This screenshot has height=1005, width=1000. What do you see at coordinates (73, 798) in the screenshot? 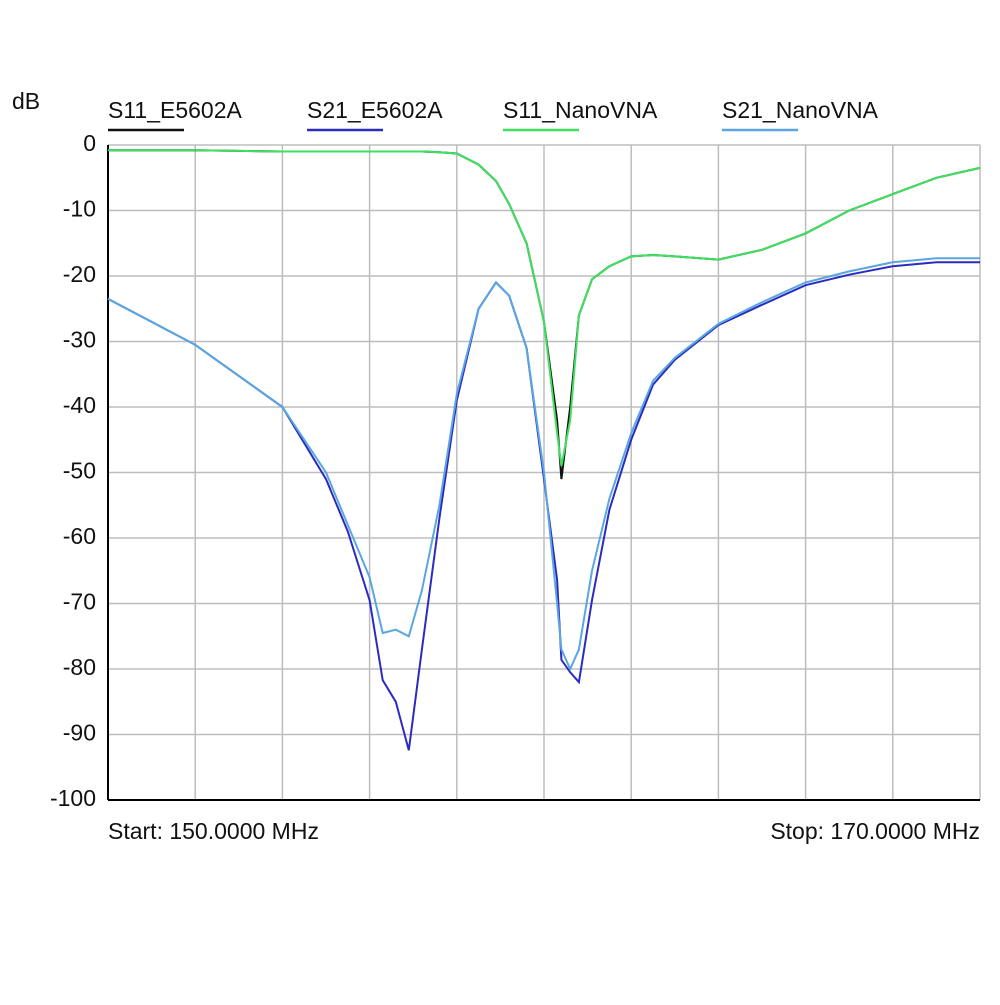
I see `y-tick-label: -100` at bounding box center [73, 798].